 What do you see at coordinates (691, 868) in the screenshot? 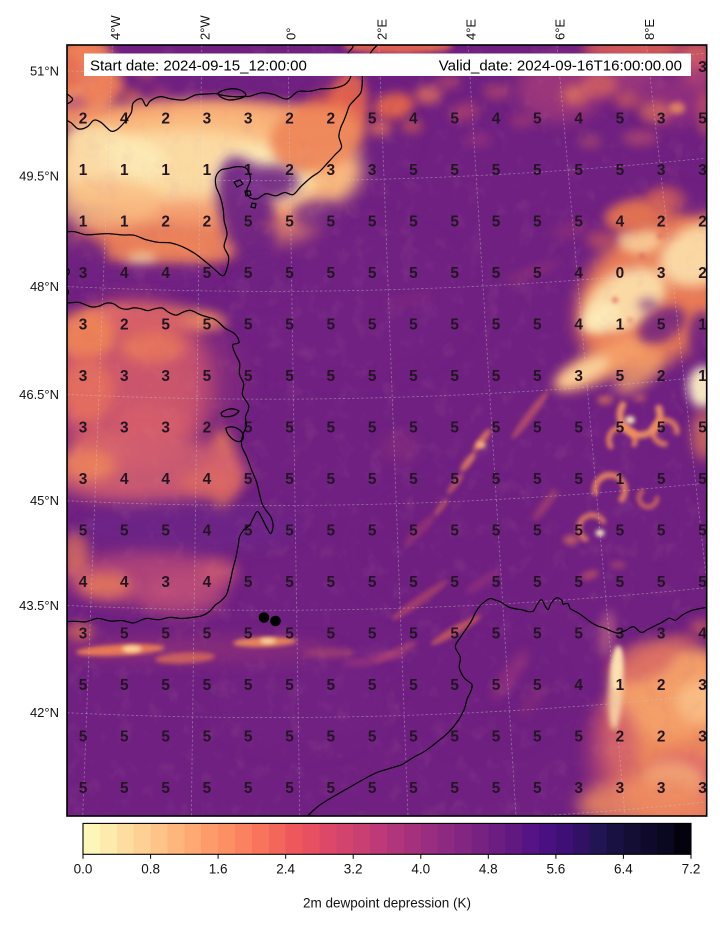
I see `svg-text: 7.2` at bounding box center [691, 868].